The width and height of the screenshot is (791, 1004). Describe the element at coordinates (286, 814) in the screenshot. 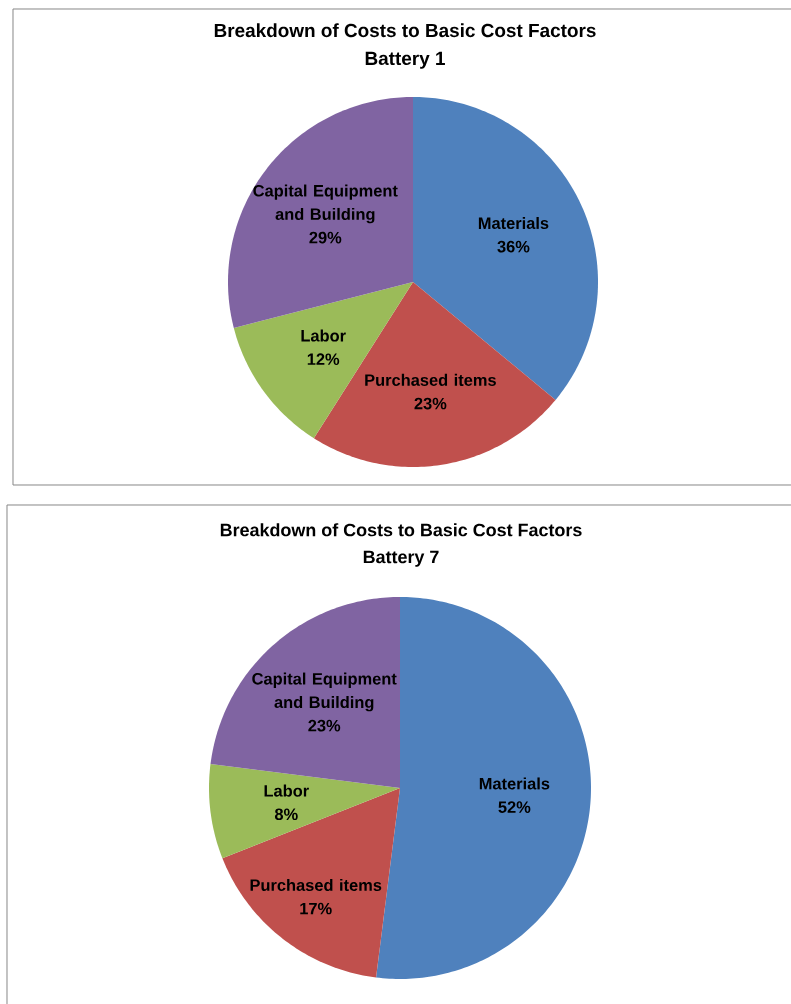

I see `data-label: 8%` at that location.